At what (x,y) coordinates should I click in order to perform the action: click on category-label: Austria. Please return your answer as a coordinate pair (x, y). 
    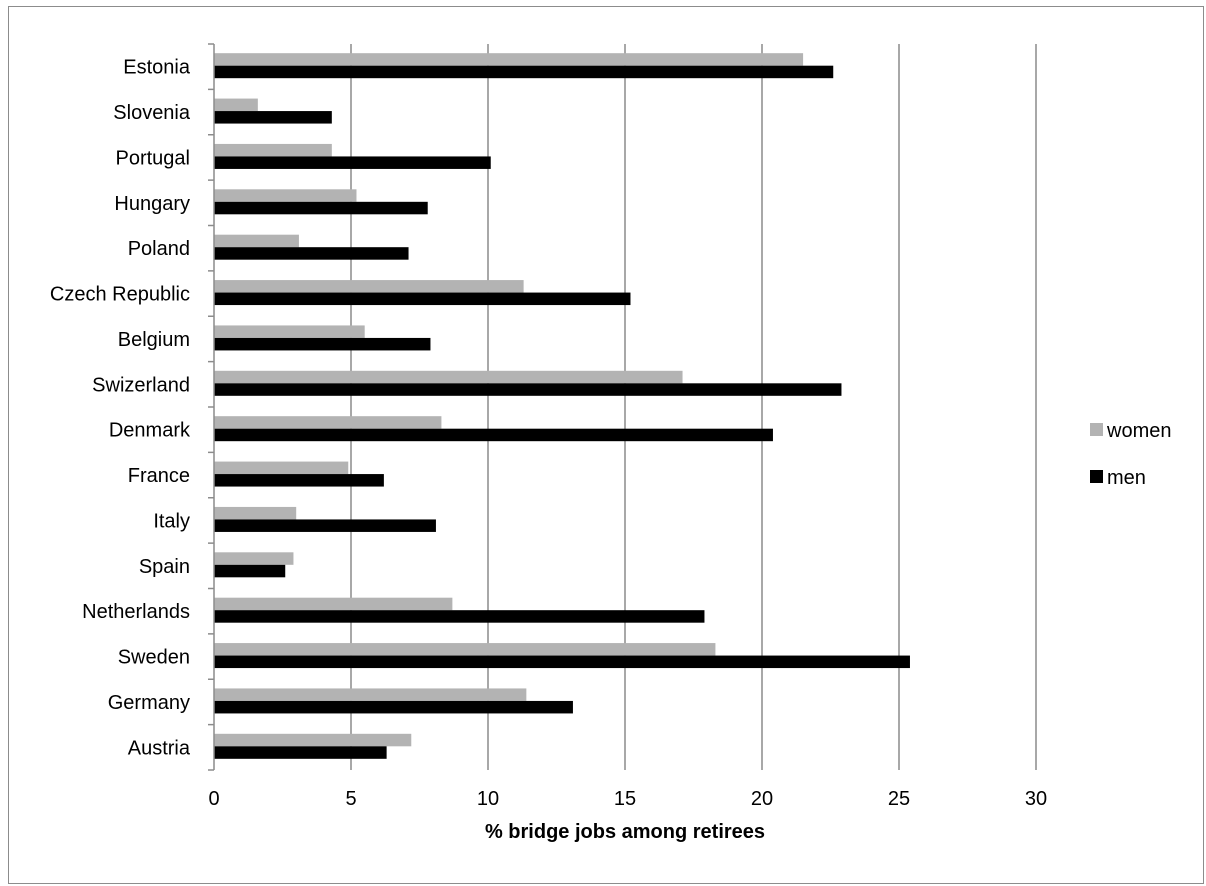
    Looking at the image, I should click on (159, 748).